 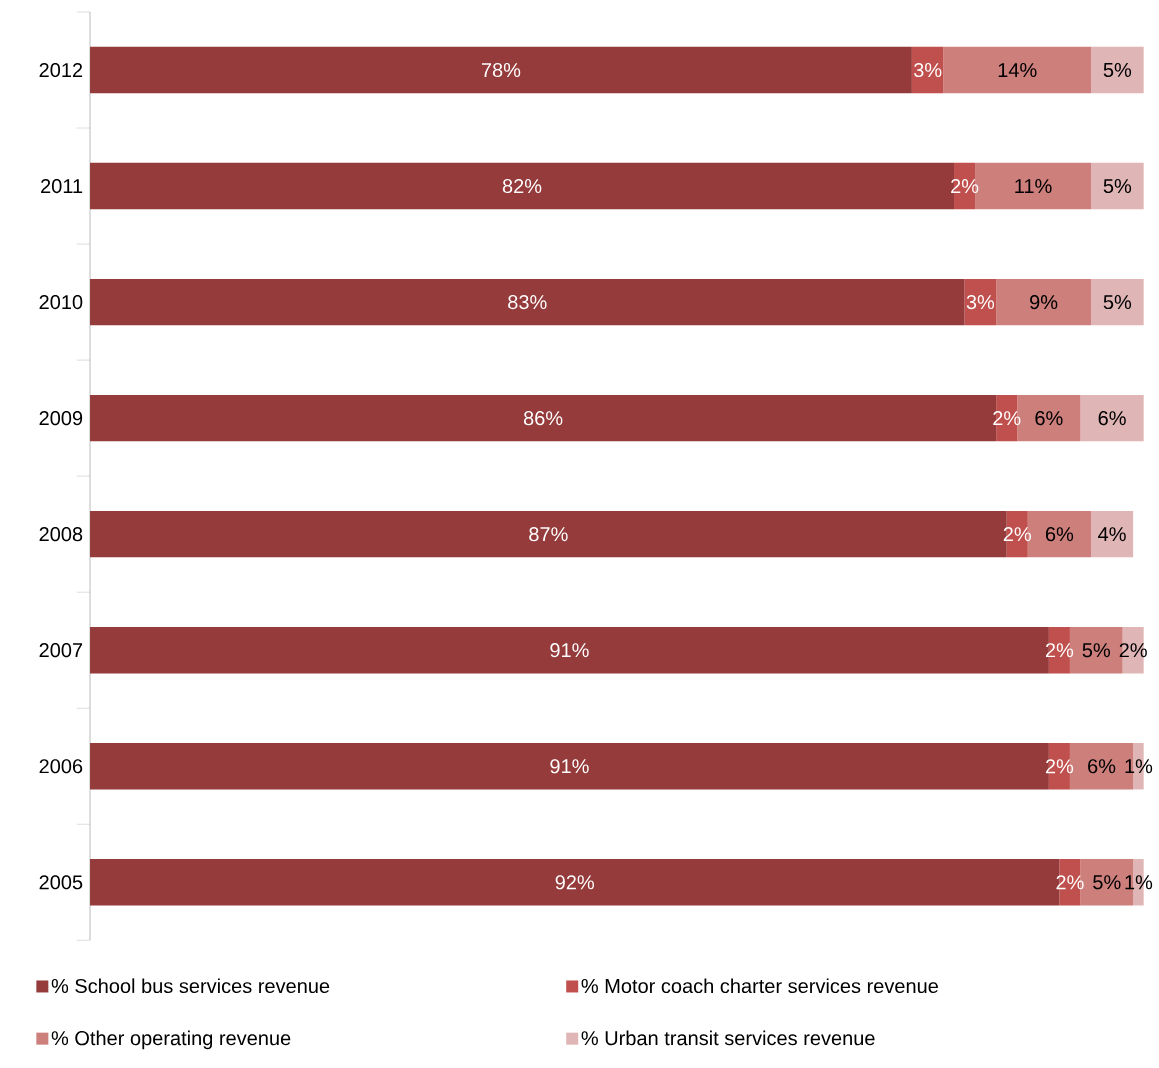 I want to click on data-label: 11%, so click(x=1033, y=185).